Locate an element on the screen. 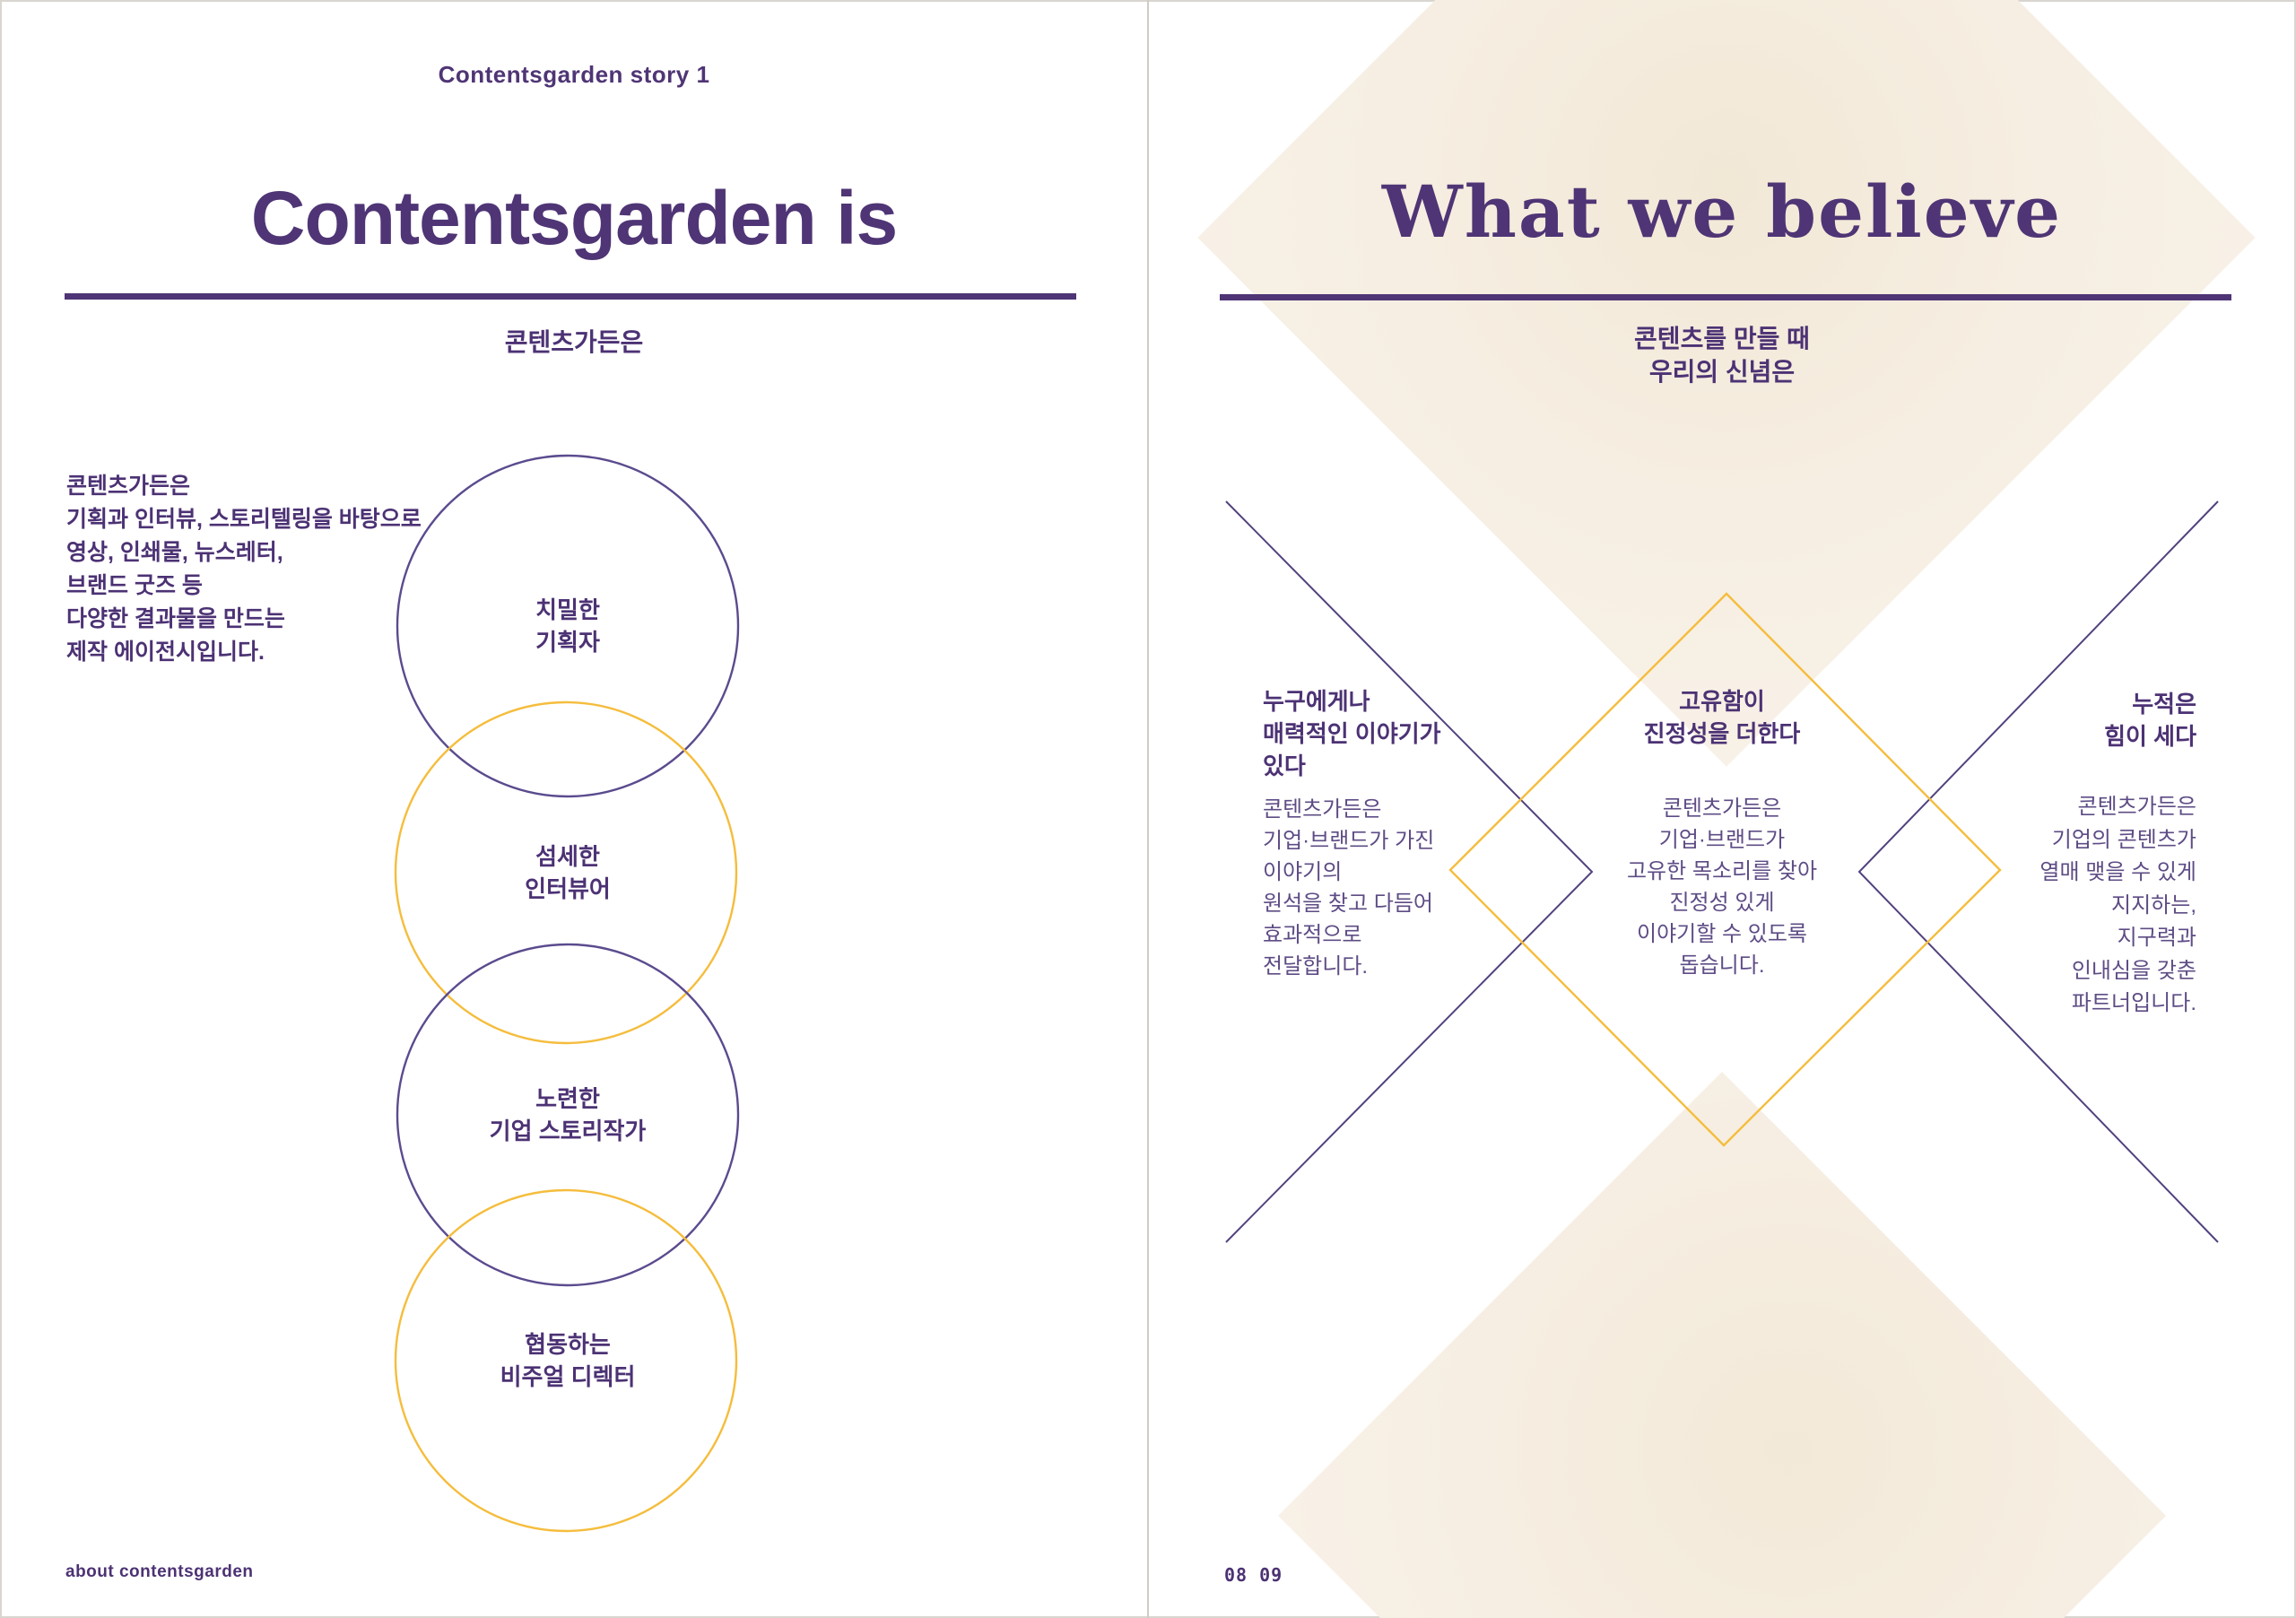 This screenshot has height=1618, width=2296. belief-heading: 고유함이 진정성을 더한다 is located at coordinates (1722, 717).